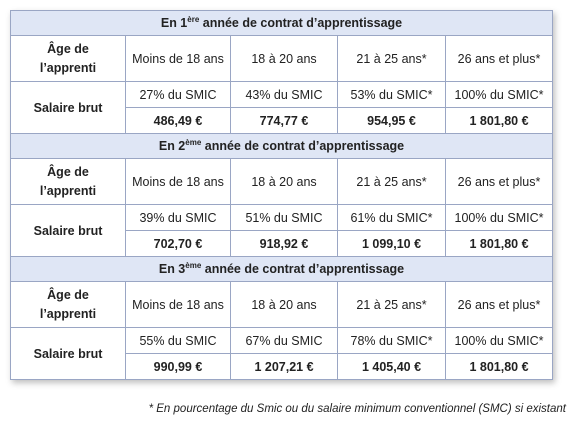 The image size is (578, 426). Describe the element at coordinates (178, 120) in the screenshot. I see `amount: 486,49 €` at that location.